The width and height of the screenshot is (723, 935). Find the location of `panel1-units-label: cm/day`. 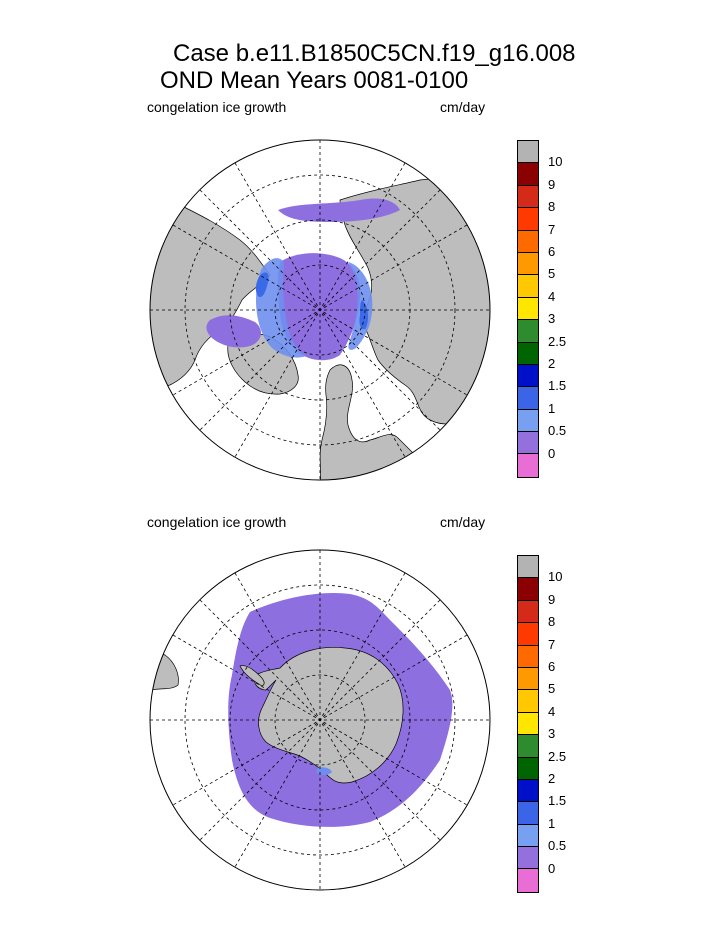

panel1-units-label: cm/day is located at coordinates (463, 107).